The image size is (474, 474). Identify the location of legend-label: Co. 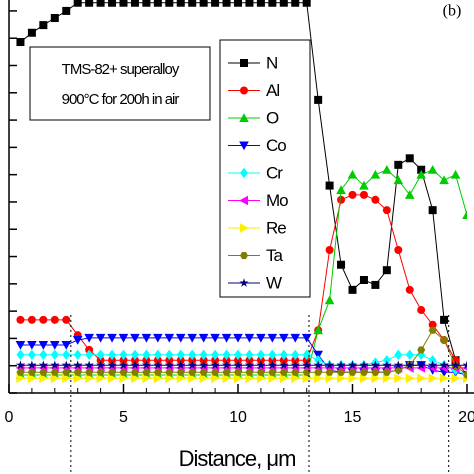
(276, 145).